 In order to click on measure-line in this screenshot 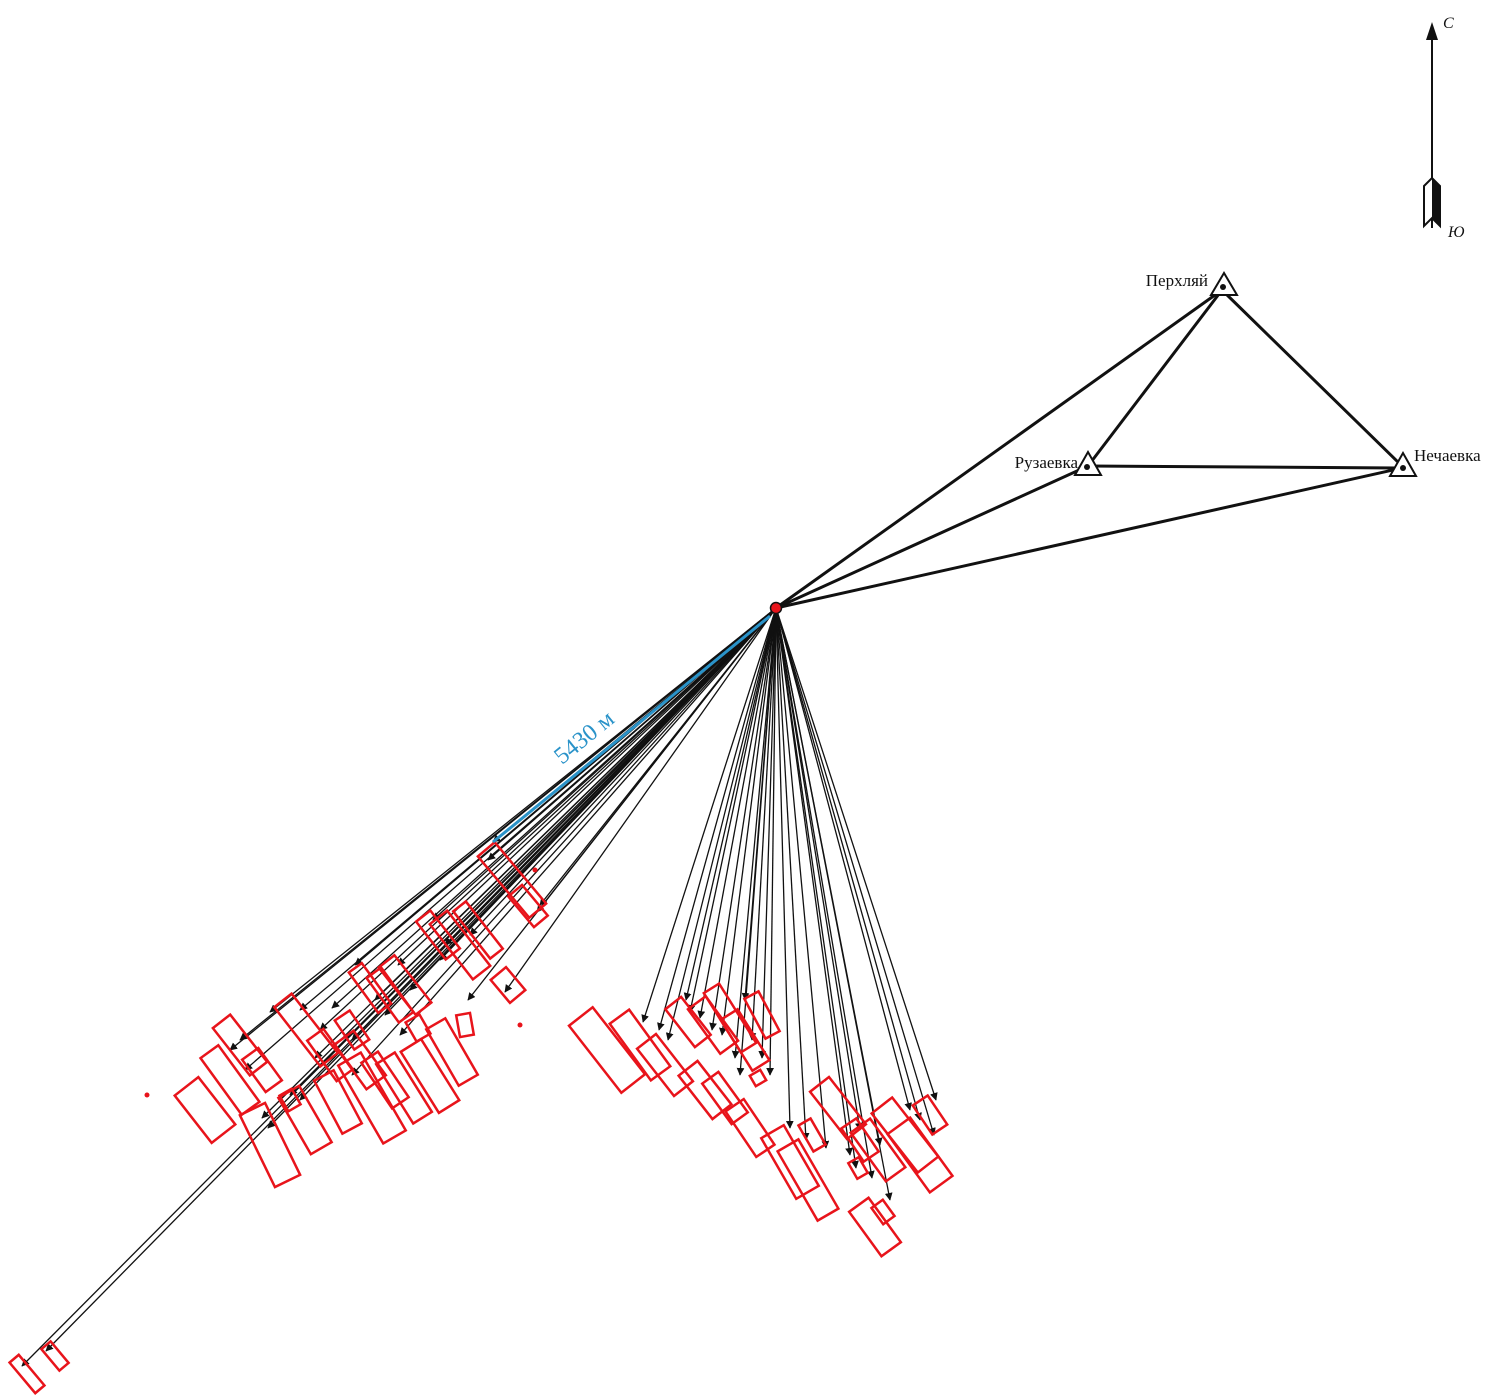, I will do `click(631, 729)`.